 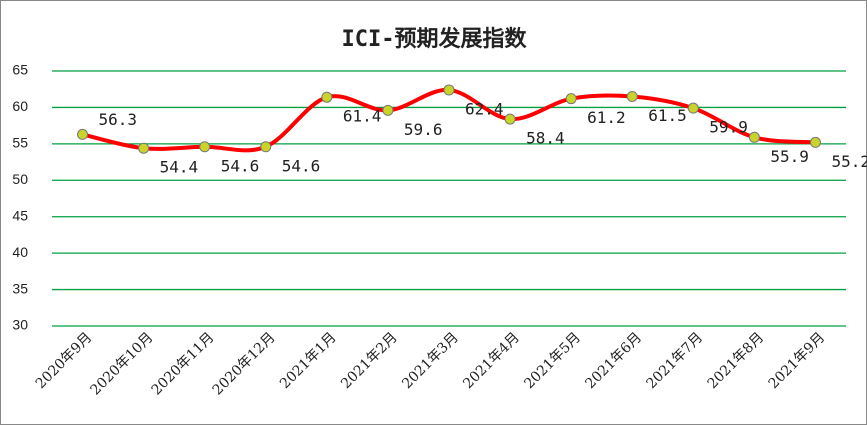 I want to click on data-label: 58.4, so click(x=545, y=138).